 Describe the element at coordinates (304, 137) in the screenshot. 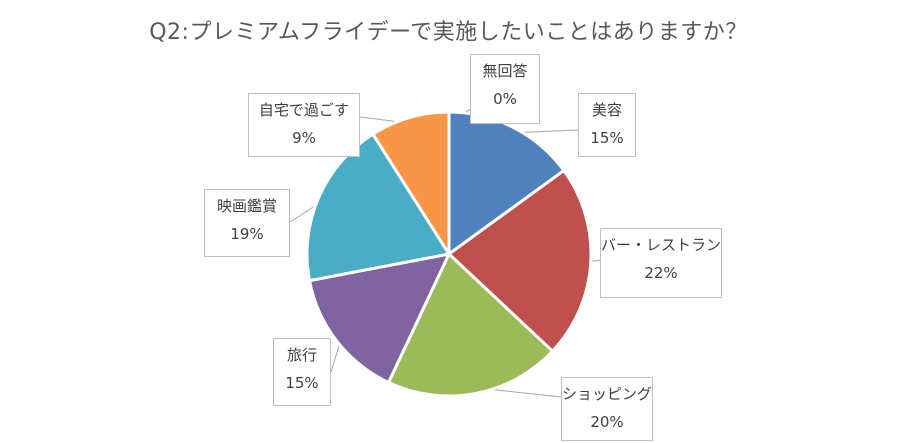

I see `data-label-value: 9%` at that location.